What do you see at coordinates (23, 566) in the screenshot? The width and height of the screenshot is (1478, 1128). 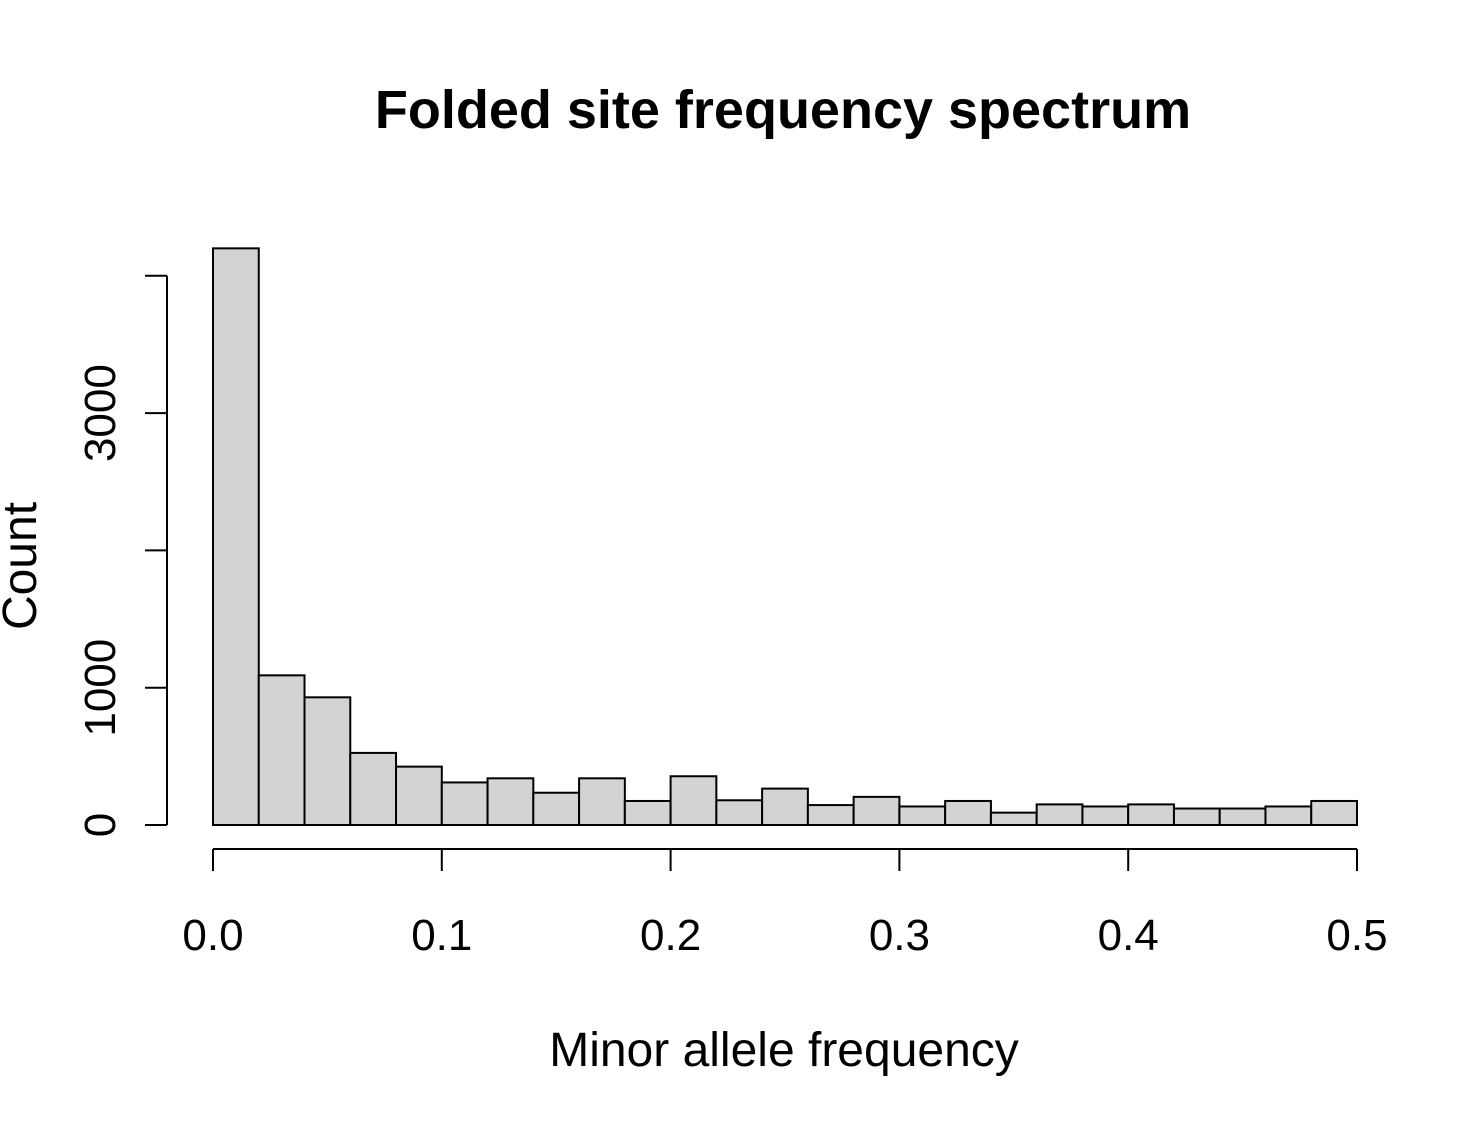 I see `y-axis-label: Count` at bounding box center [23, 566].